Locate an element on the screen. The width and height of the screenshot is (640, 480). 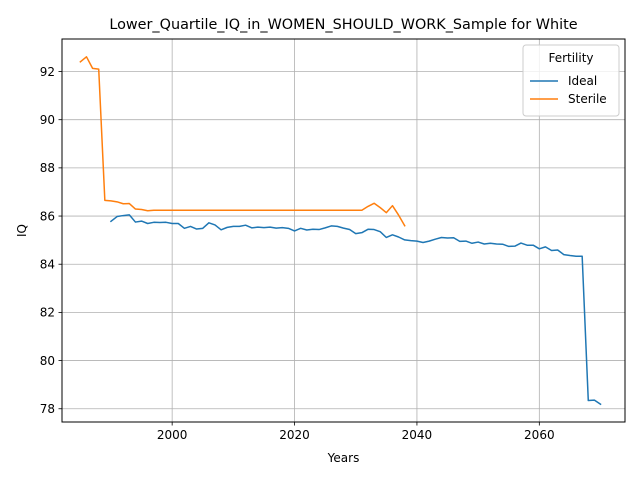
y-tick-label: 86 is located at coordinates (47, 216).